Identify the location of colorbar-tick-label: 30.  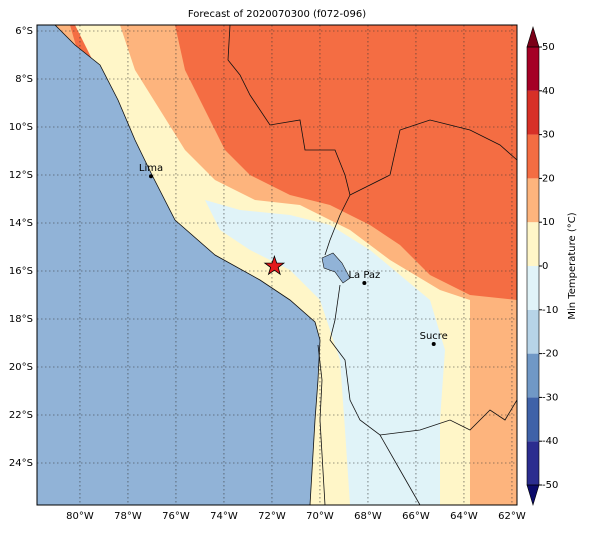
(548, 135).